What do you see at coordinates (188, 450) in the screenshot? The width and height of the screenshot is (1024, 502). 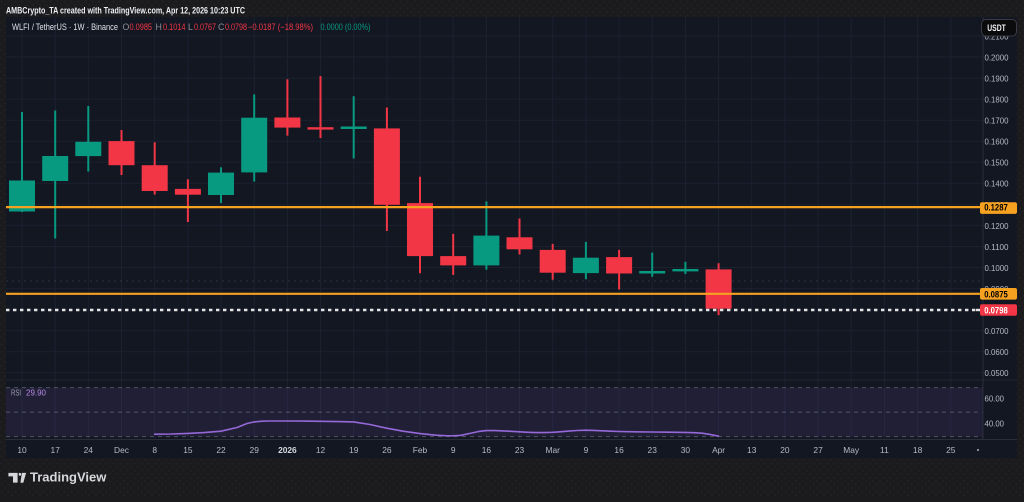 I see `svg-text: 15` at bounding box center [188, 450].